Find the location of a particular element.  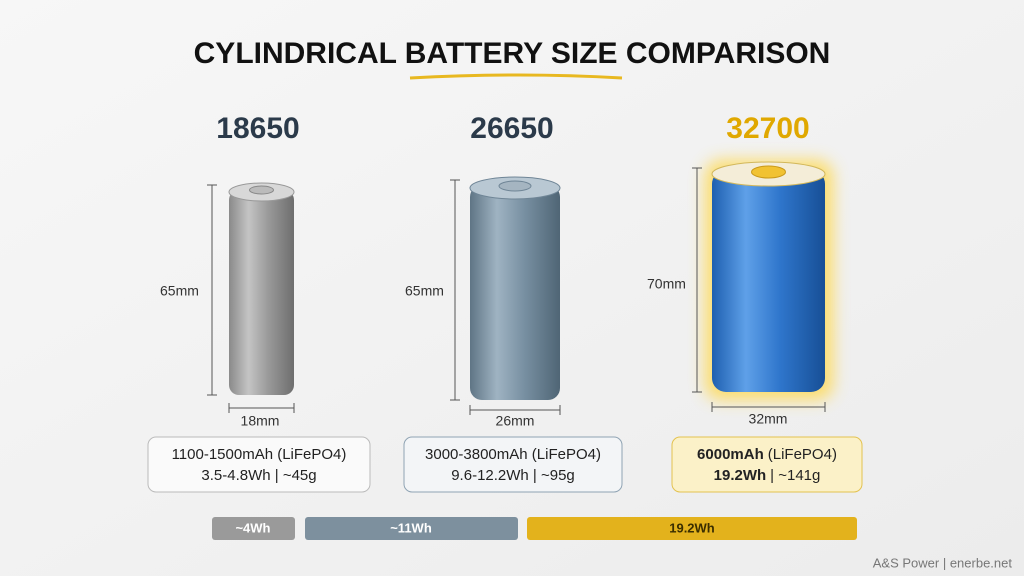

energy-bar-label: 19.2Wh is located at coordinates (692, 527).